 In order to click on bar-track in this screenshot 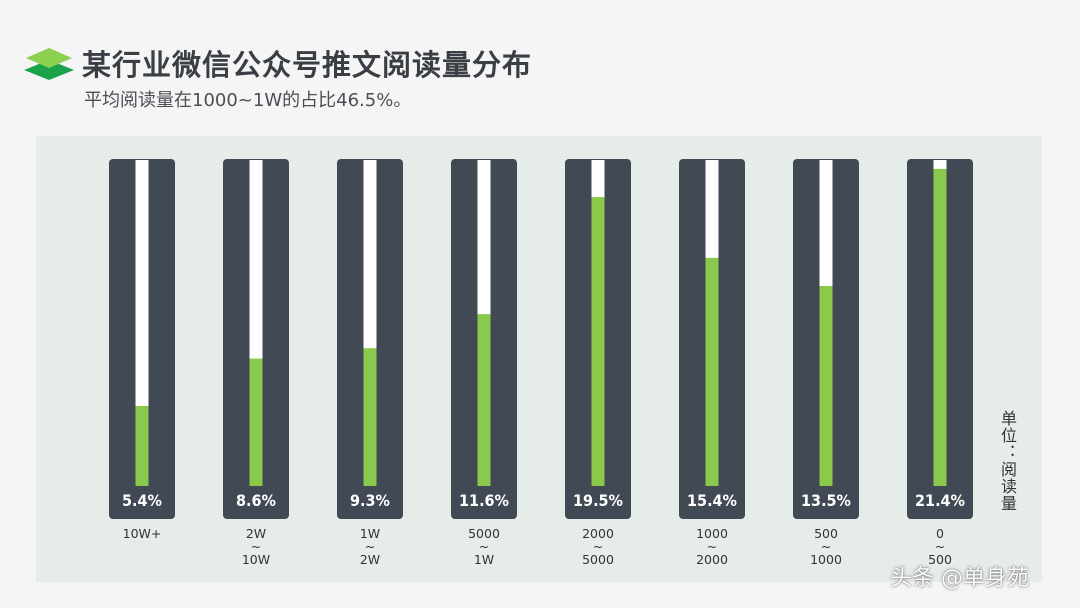, I will do `click(142, 323)`.